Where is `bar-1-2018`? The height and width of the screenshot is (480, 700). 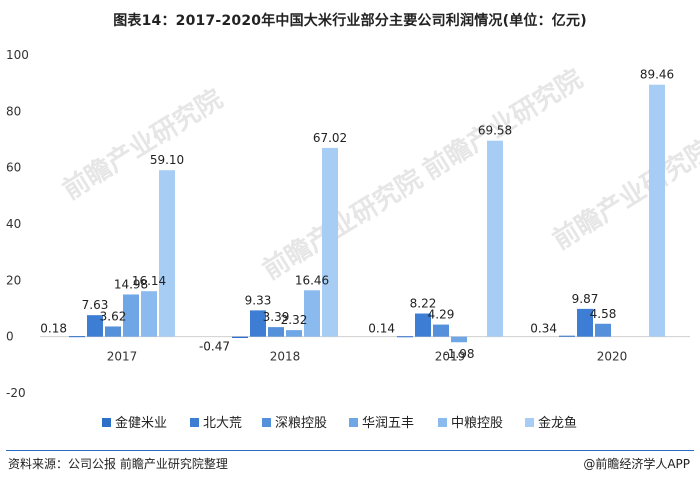 bar-1-2018 is located at coordinates (240, 337).